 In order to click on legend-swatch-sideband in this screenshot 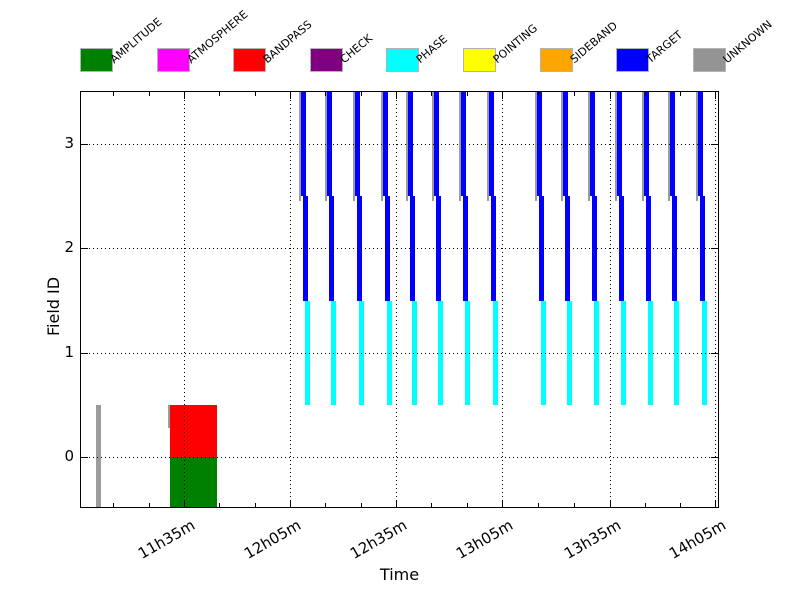, I will do `click(556, 60)`.